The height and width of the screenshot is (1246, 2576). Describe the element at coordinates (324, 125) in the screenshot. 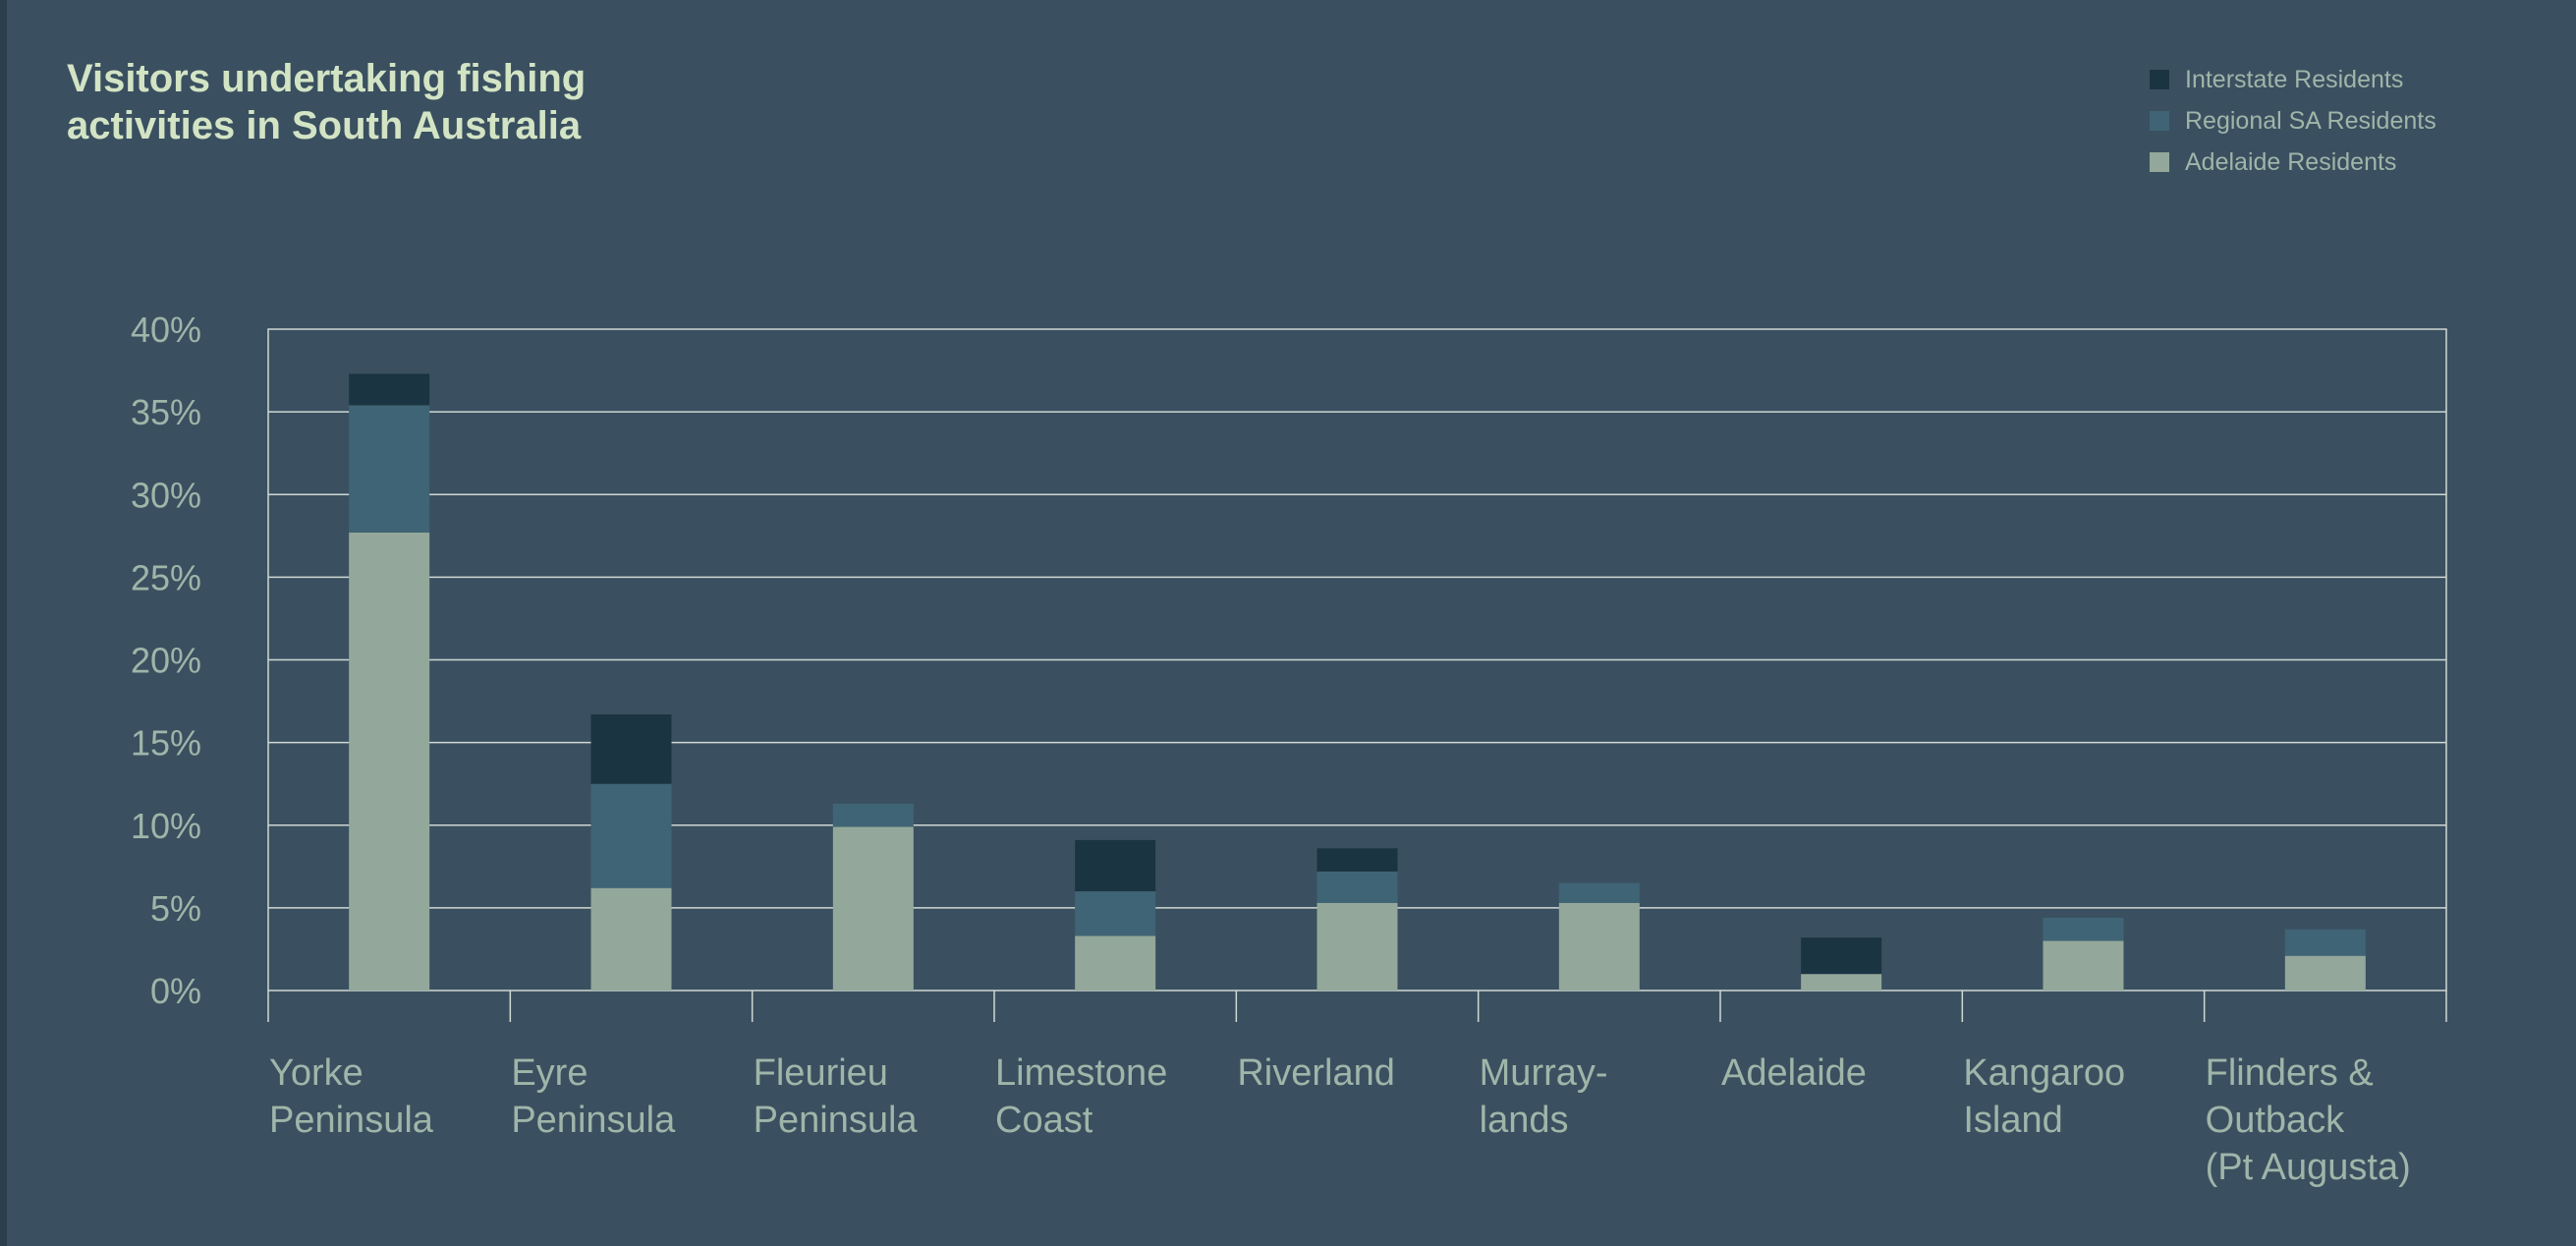

I see `chart-title-line-2: activities in South Australia` at that location.